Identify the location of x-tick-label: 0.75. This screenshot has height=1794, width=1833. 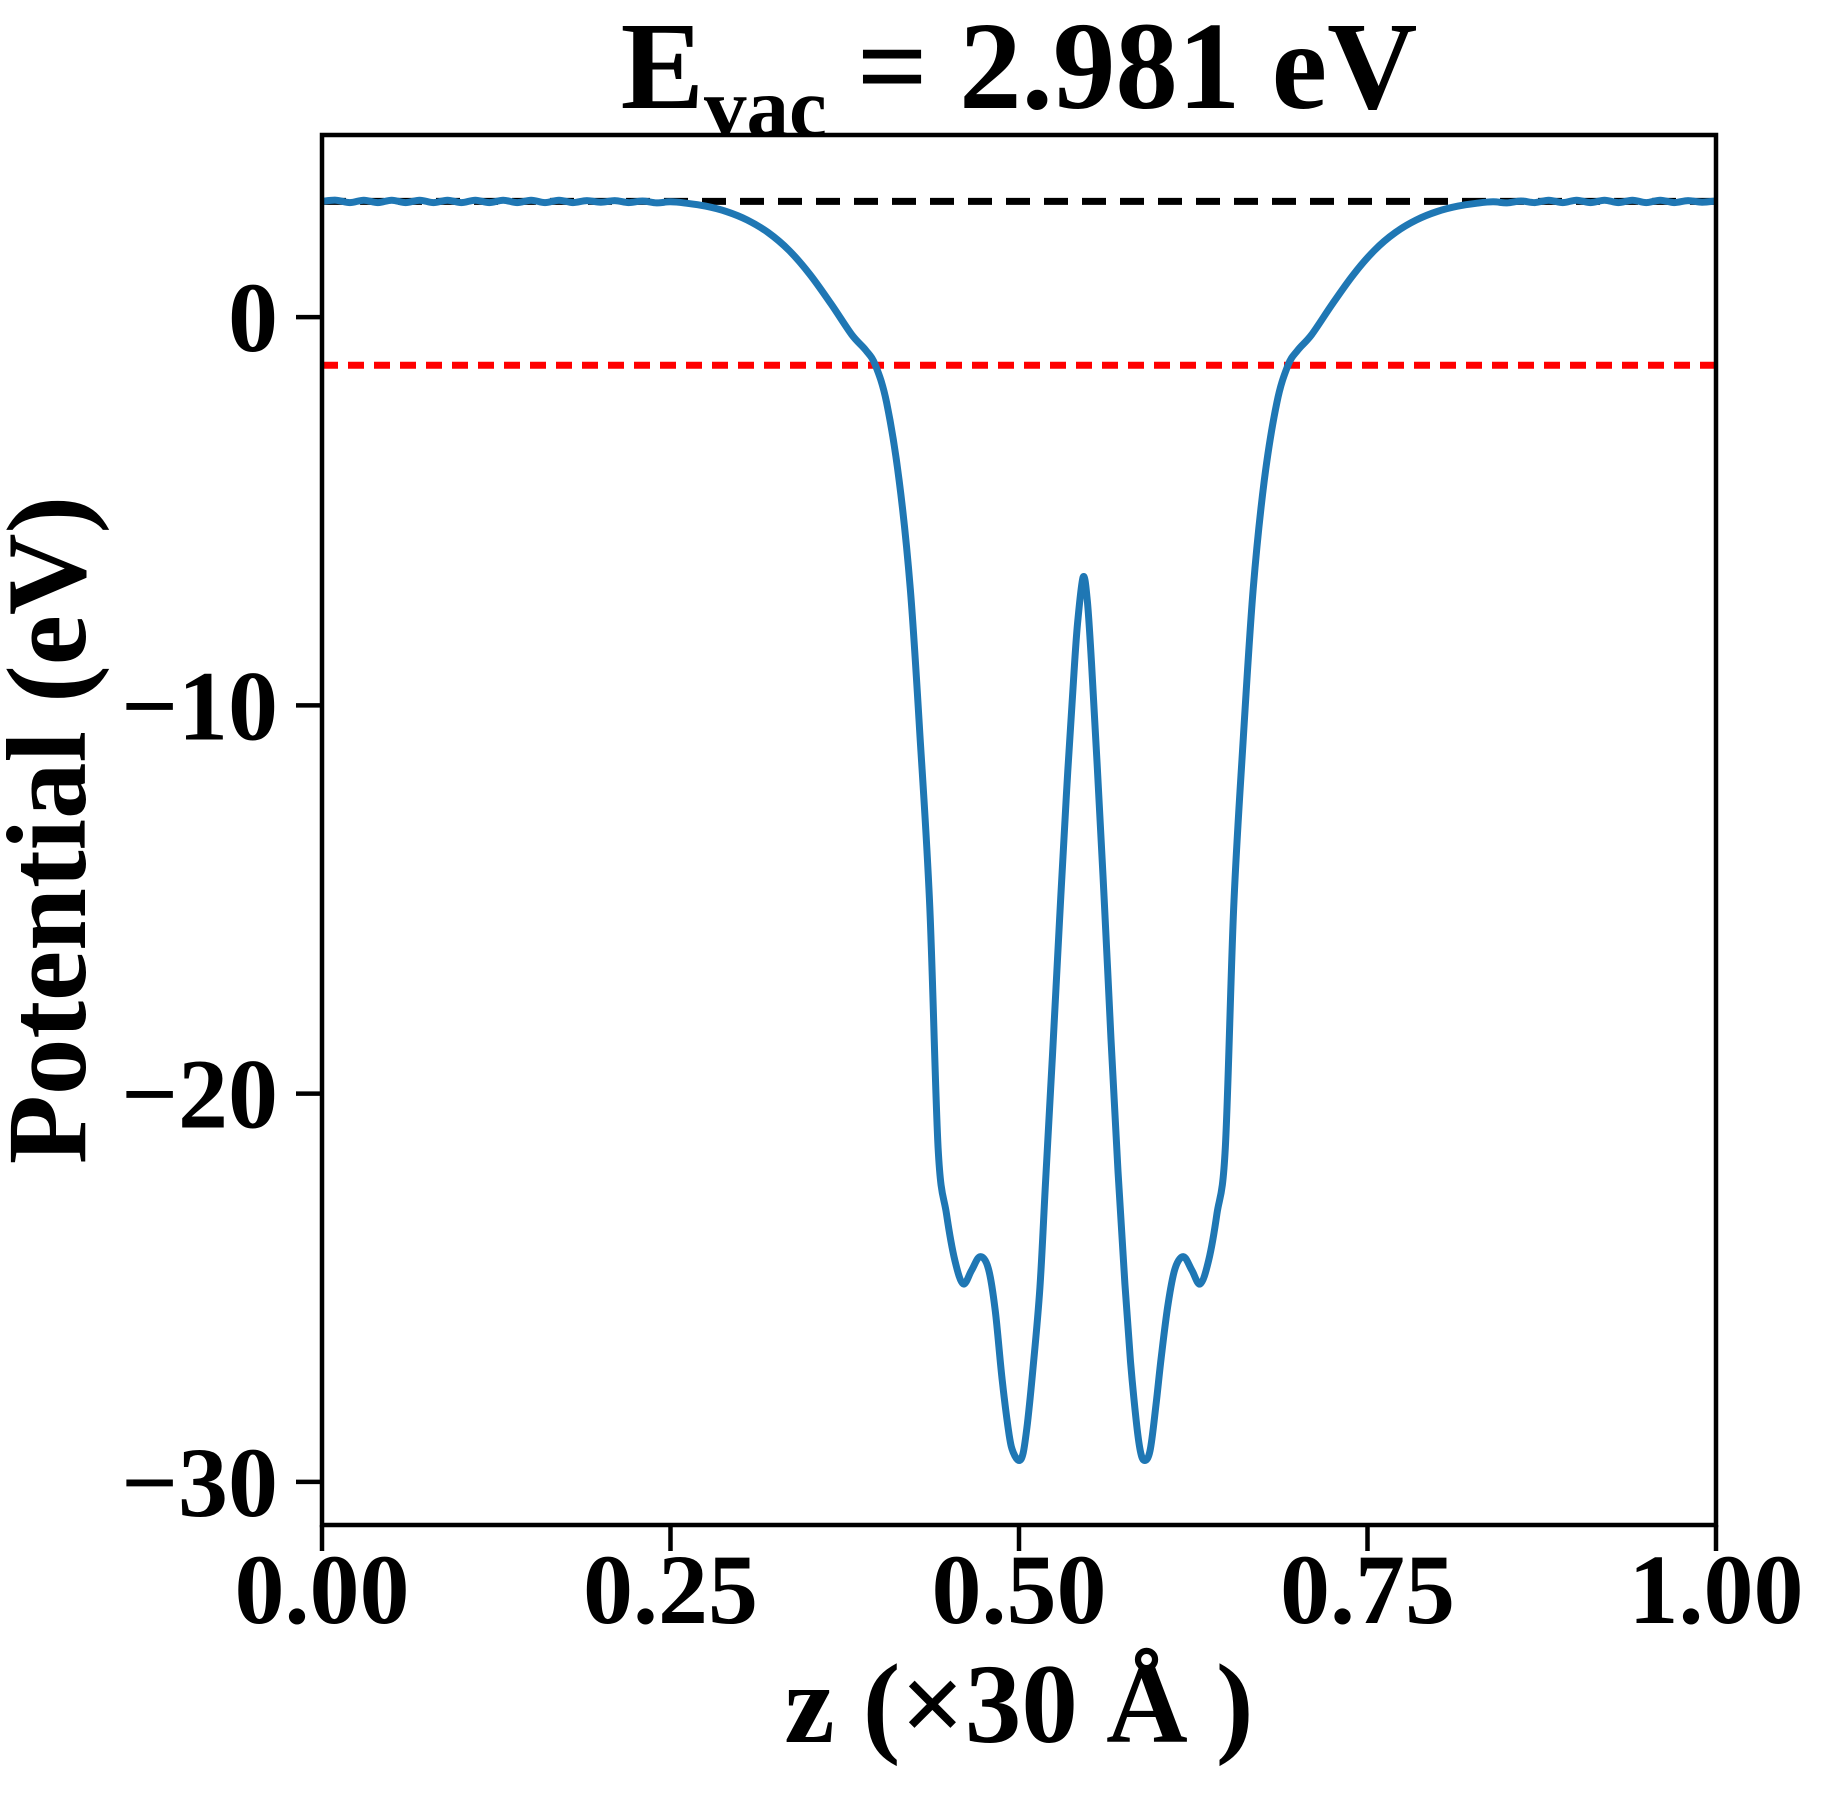
(1367, 1589).